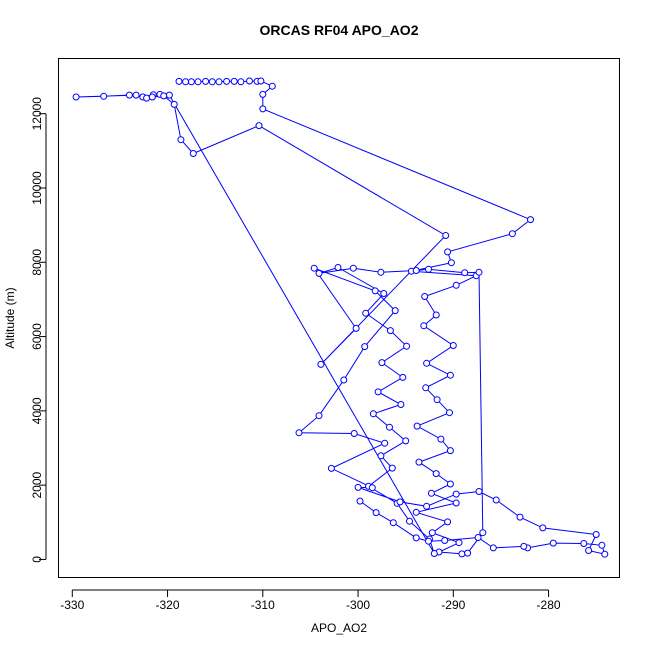 The height and width of the screenshot is (650, 650). I want to click on chart-title: ORCAS RF04 APO_AO2, so click(339, 30).